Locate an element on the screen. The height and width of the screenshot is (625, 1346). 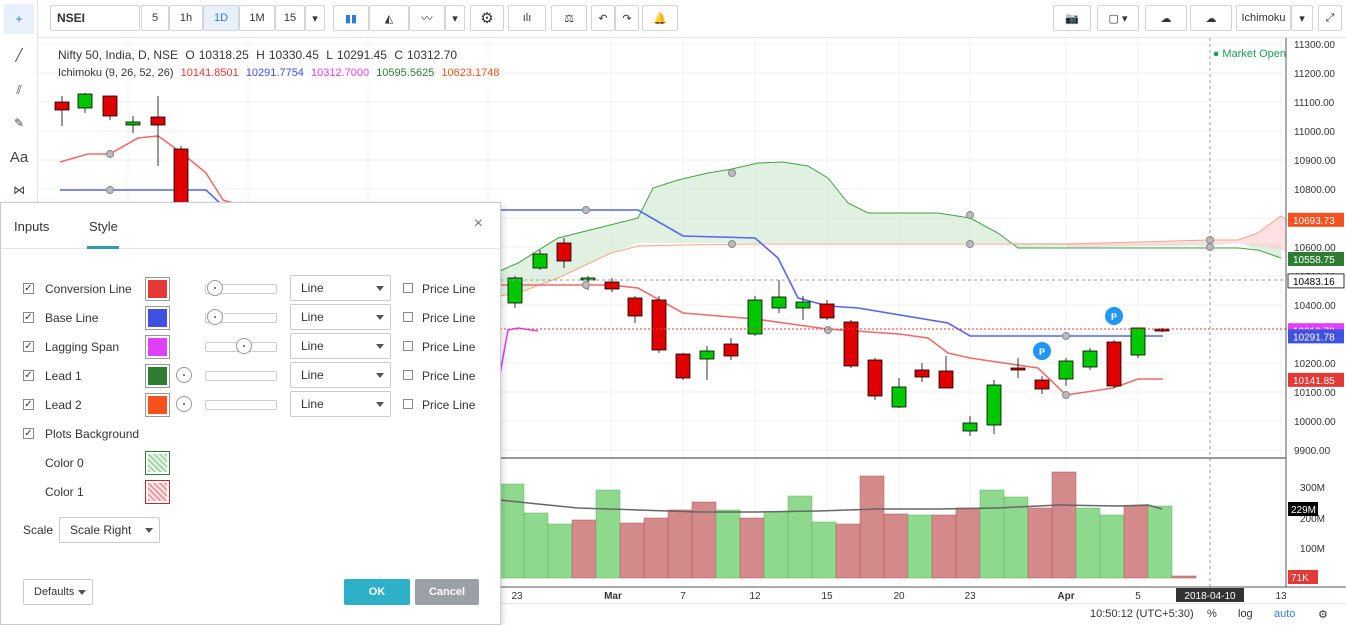
checkbox-lead2: ✓ is located at coordinates (28, 404).